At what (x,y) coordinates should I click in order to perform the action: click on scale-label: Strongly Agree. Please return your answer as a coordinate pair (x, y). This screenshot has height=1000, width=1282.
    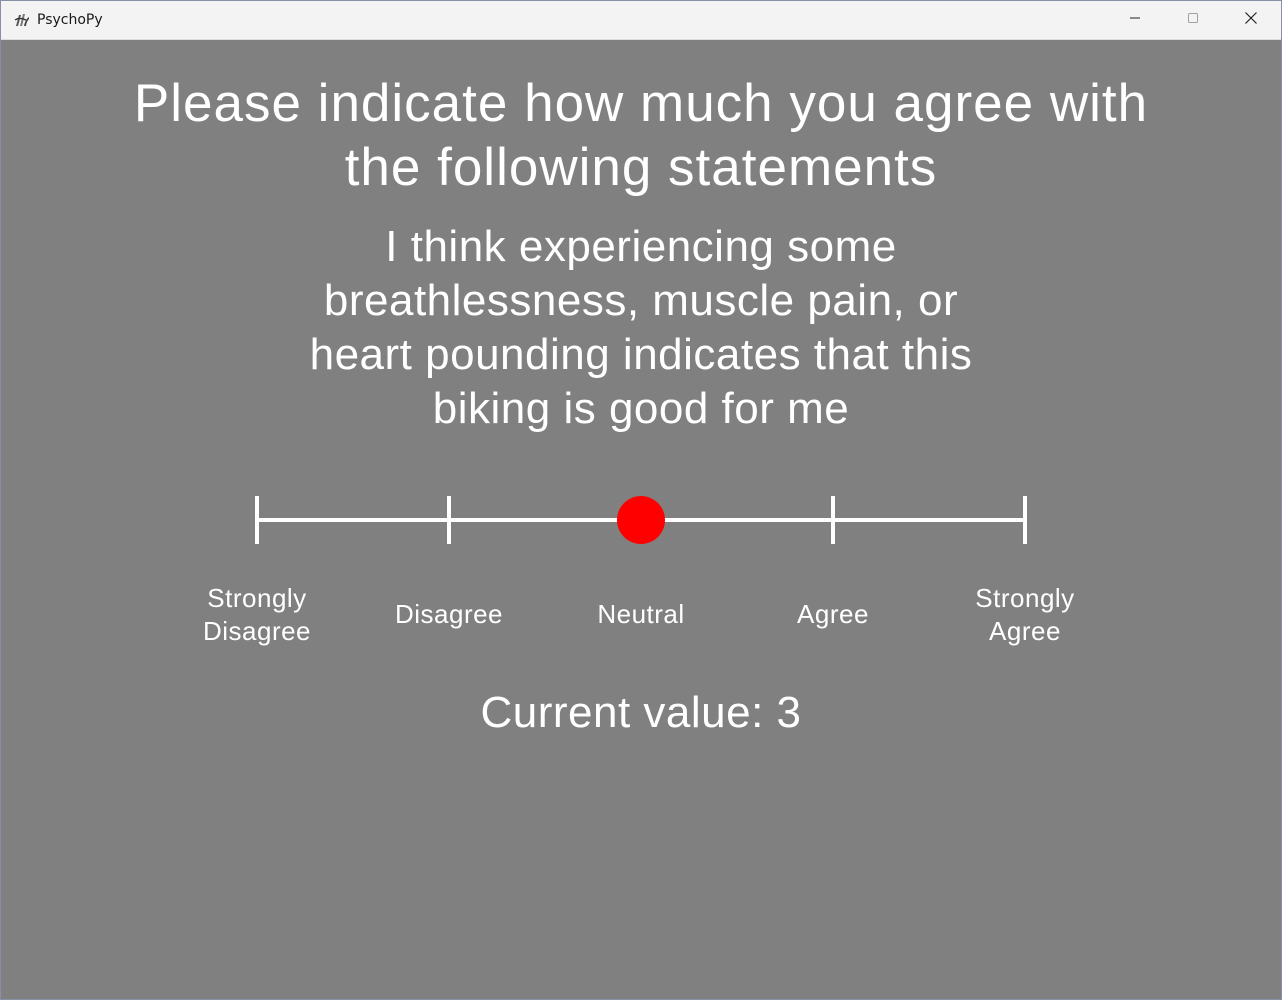
    Looking at the image, I should click on (1025, 614).